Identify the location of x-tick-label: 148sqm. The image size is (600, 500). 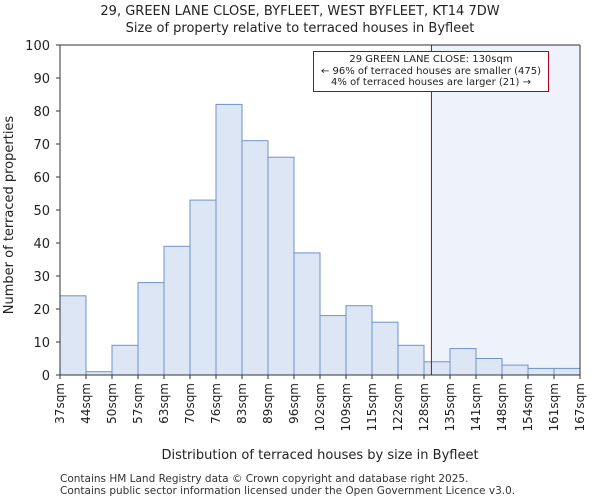
(502, 407).